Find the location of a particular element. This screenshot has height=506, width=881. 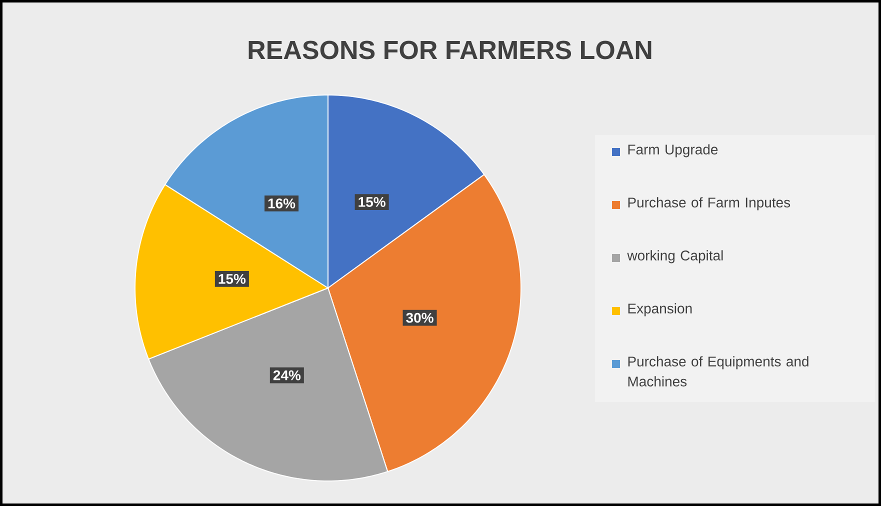

data-label: 24% is located at coordinates (287, 375).